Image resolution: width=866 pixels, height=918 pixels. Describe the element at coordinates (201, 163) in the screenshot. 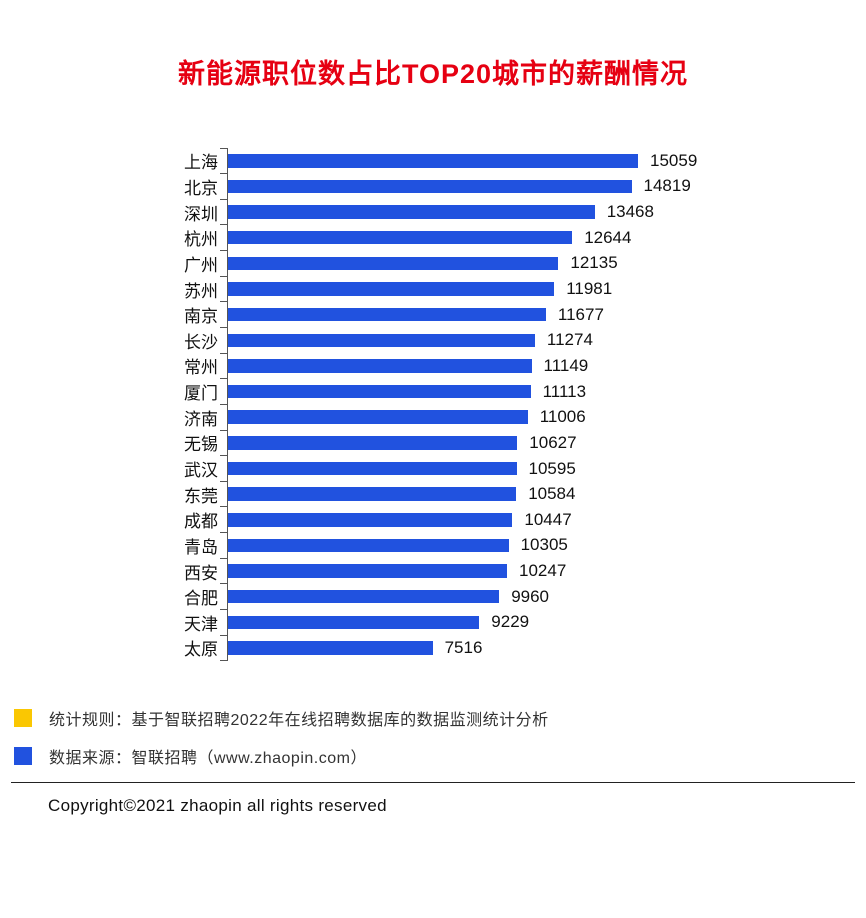

I see `category-label: 上海` at that location.